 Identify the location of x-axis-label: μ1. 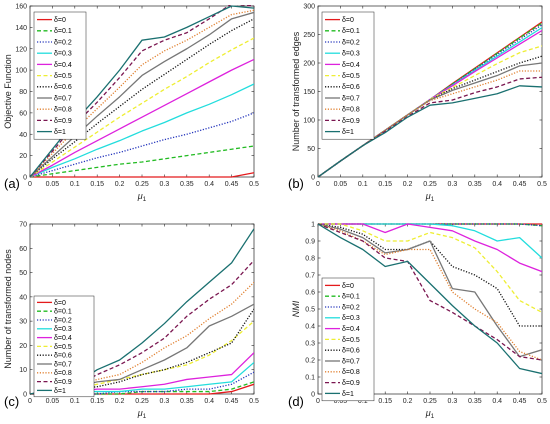
(430, 197).